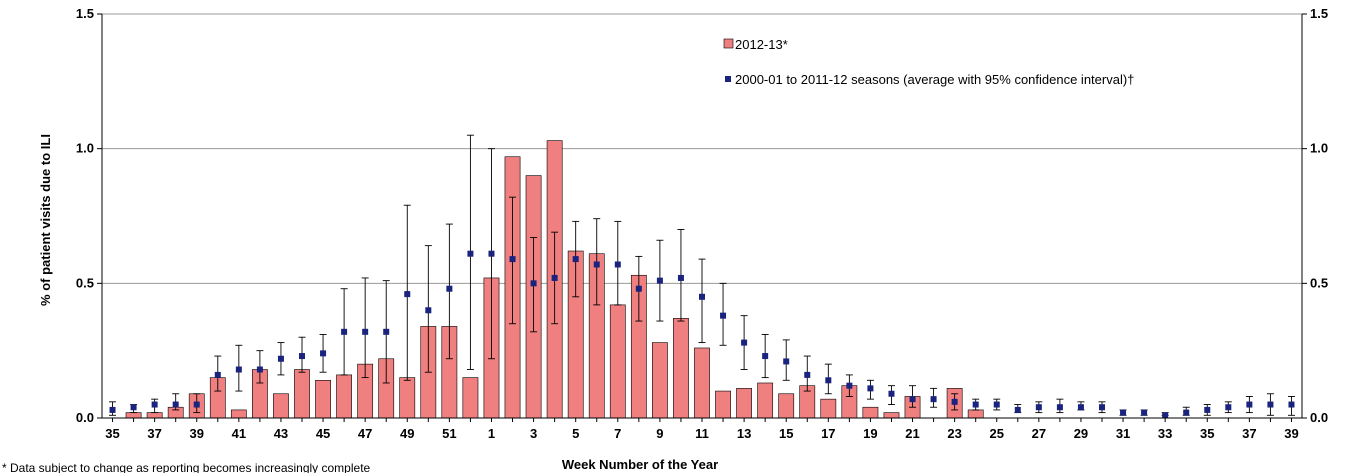 The width and height of the screenshot is (1353, 473). What do you see at coordinates (85, 282) in the screenshot?
I see `y-tick-label-left: 0.5` at bounding box center [85, 282].